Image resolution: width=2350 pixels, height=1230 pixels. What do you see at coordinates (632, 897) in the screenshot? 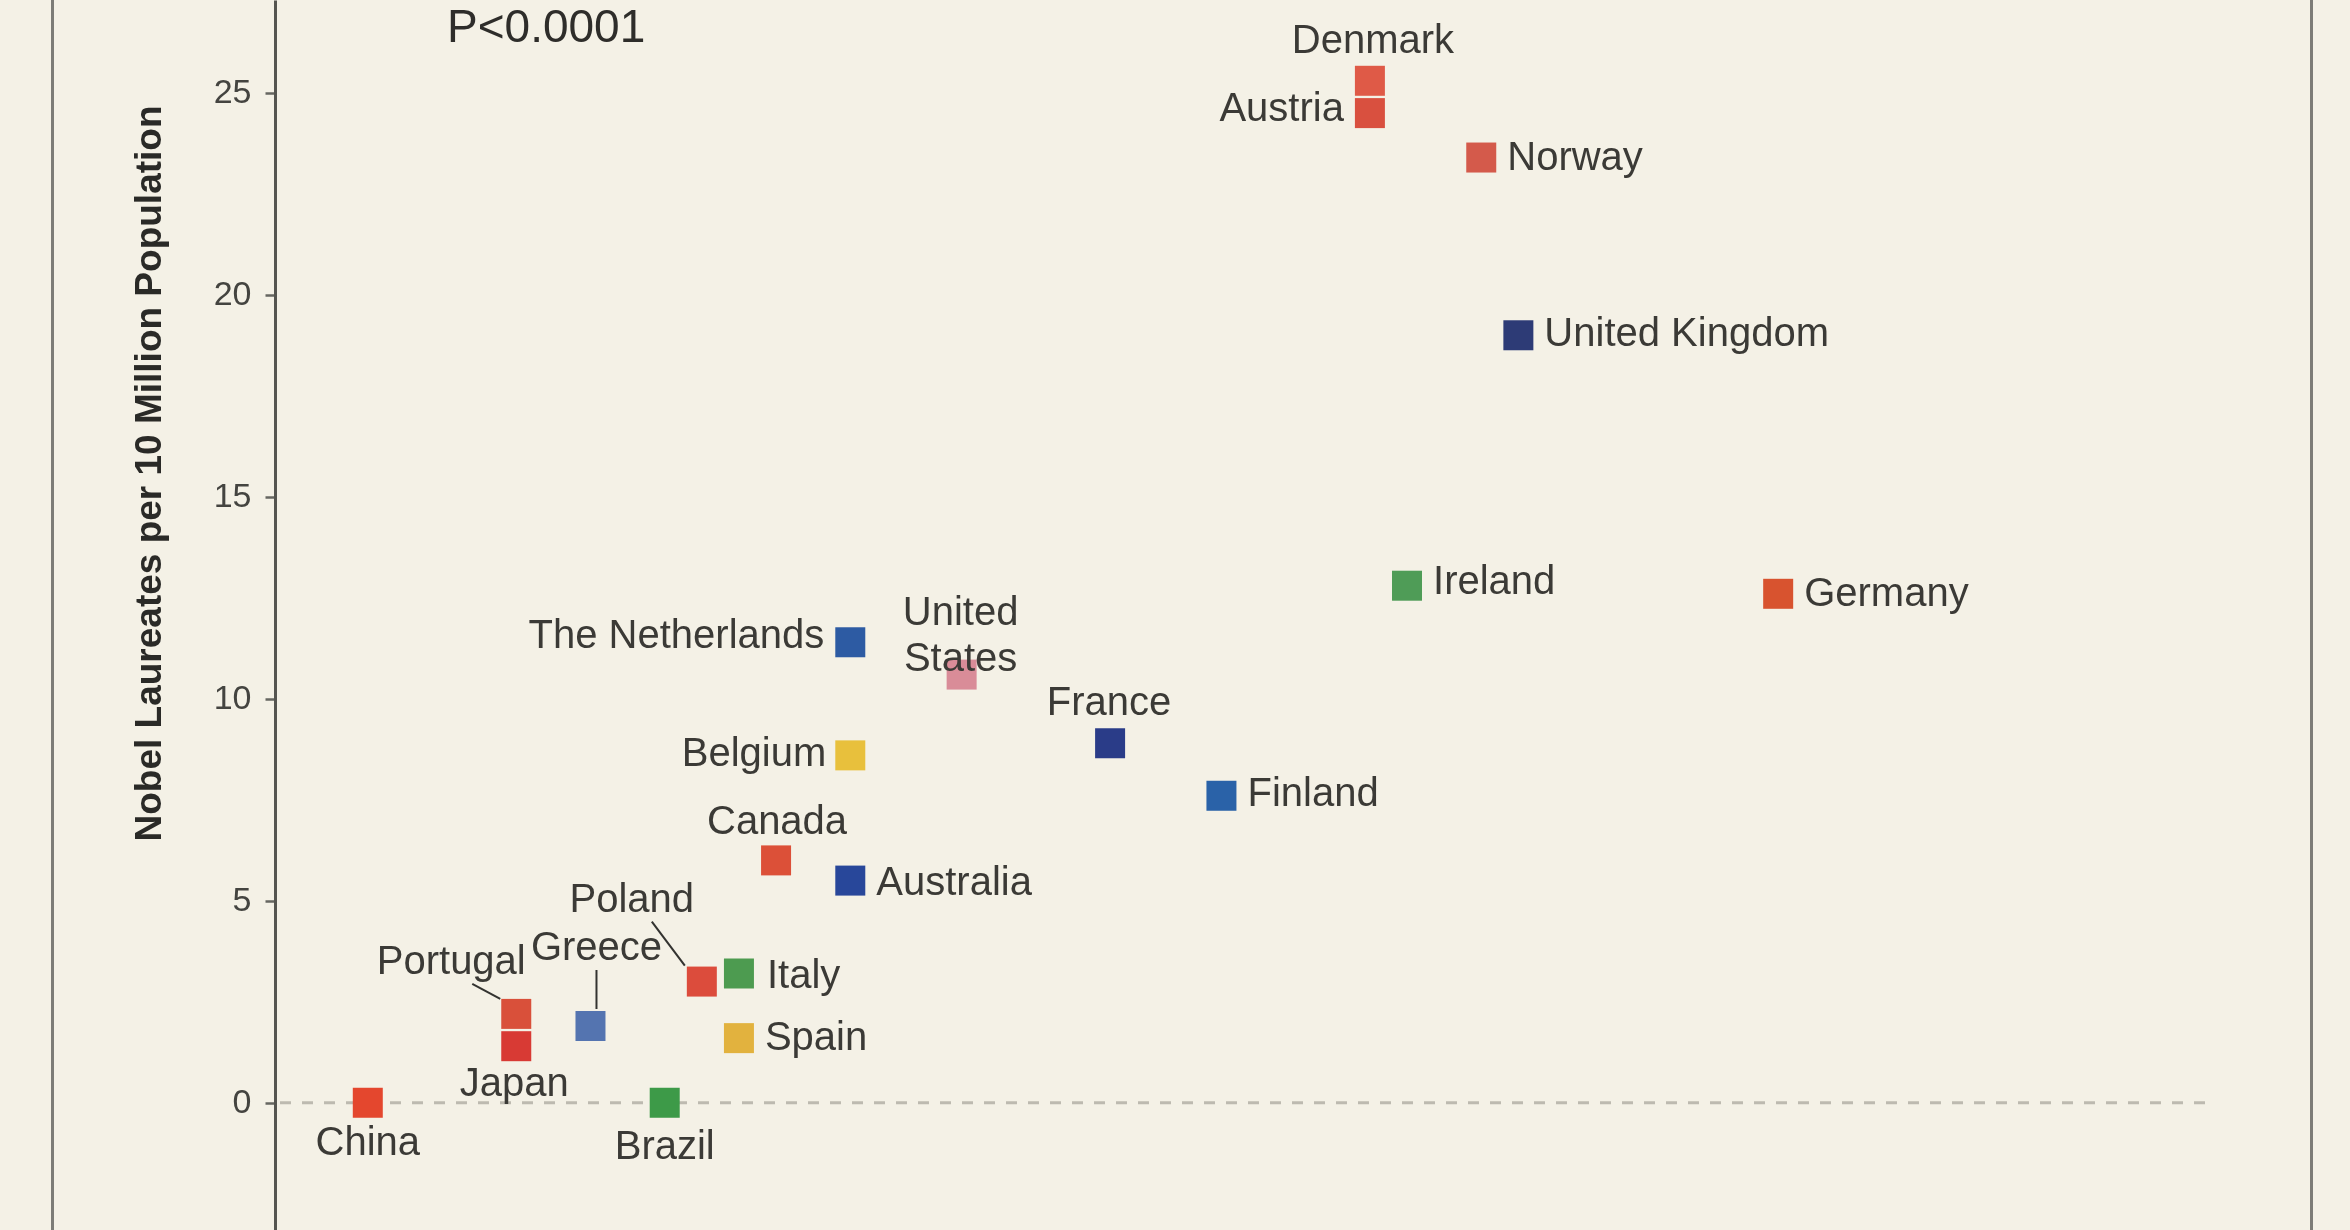
I see `series-label: Poland` at bounding box center [632, 897].